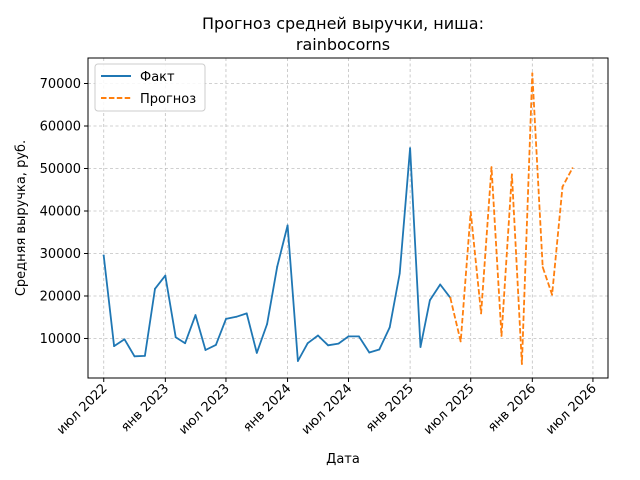 Image resolution: width=640 pixels, height=480 pixels. Describe the element at coordinates (204, 409) in the screenshot. I see `x-tick-label: июл 2023` at that location.